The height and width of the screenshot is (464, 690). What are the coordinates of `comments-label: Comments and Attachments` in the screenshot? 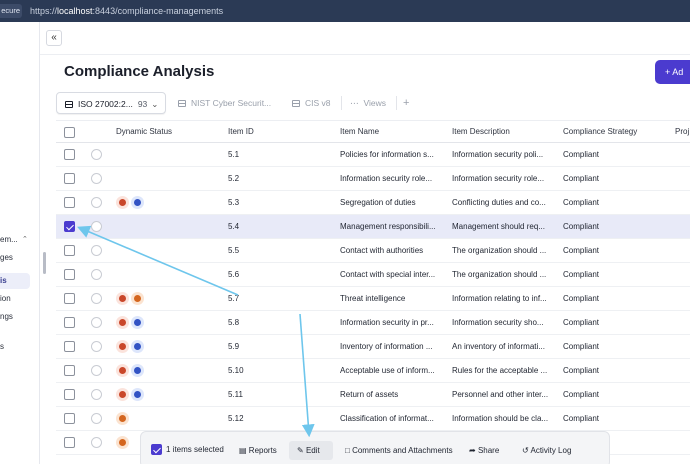 It's located at (402, 450).